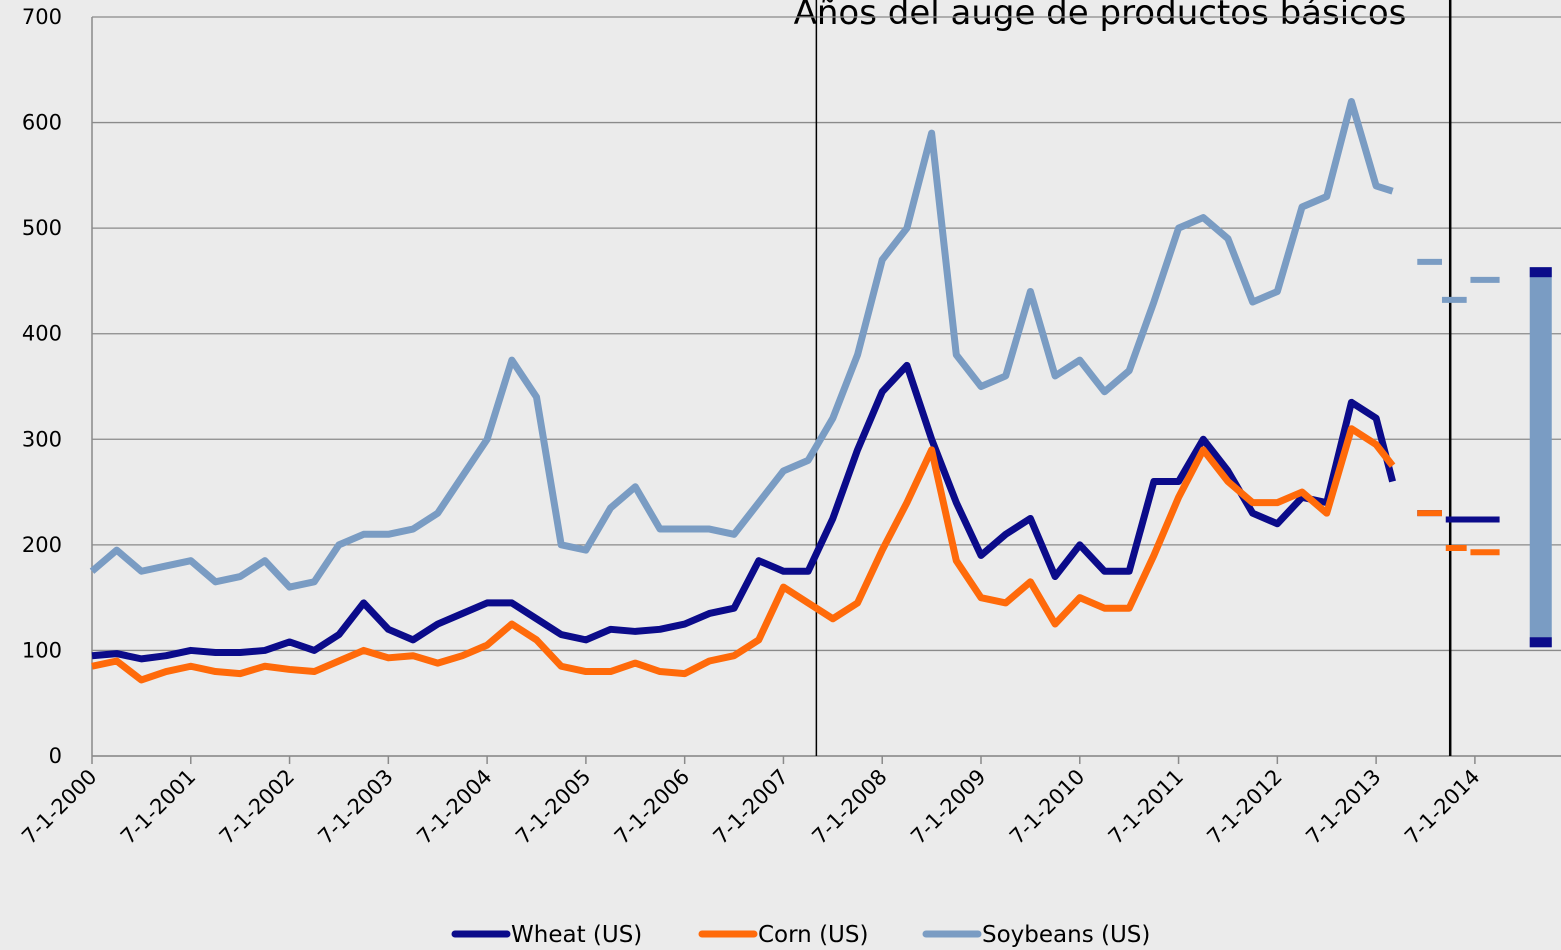 Image resolution: width=1561 pixels, height=950 pixels. Describe the element at coordinates (42, 650) in the screenshot. I see `y-tick-label: 100` at that location.